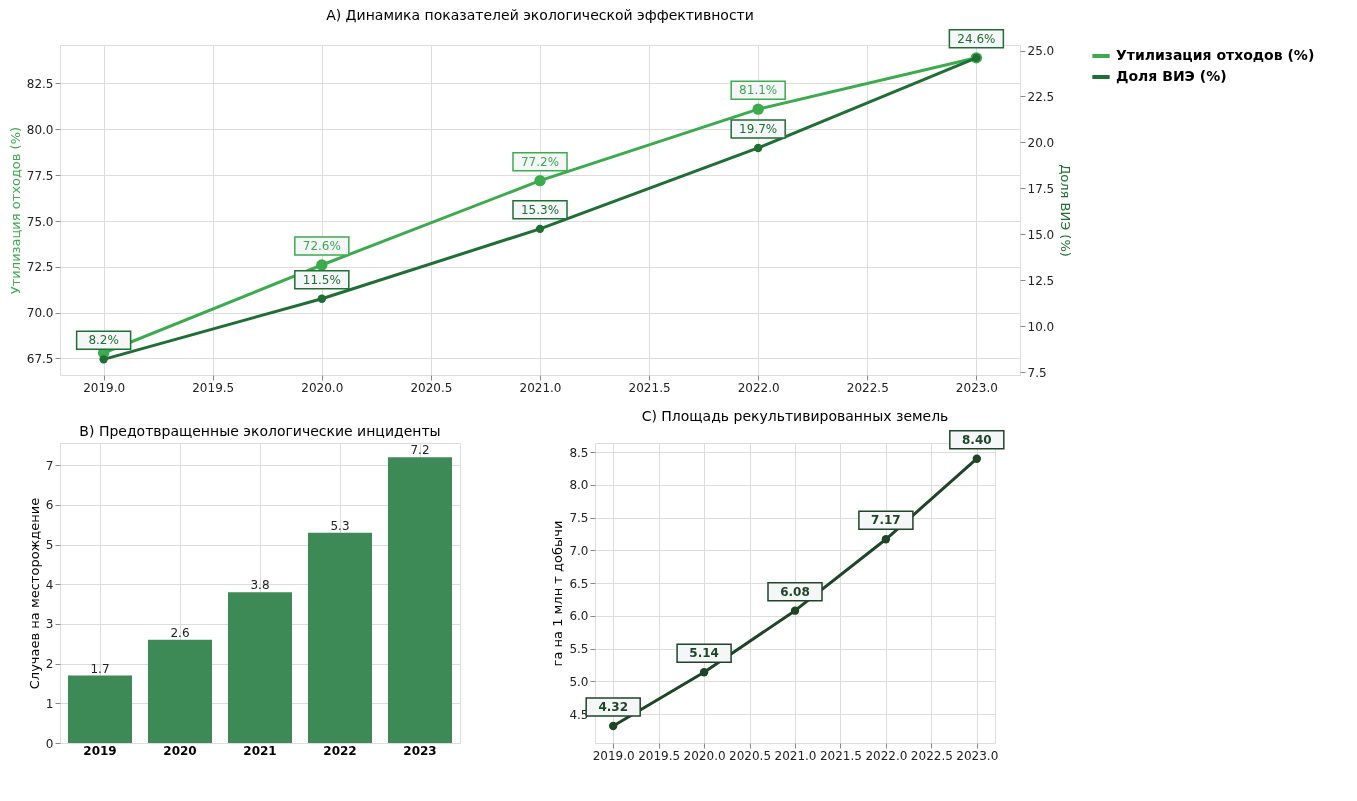  What do you see at coordinates (1041, 234) in the screenshot?
I see `y2-tick-label: 15.0` at bounding box center [1041, 234].